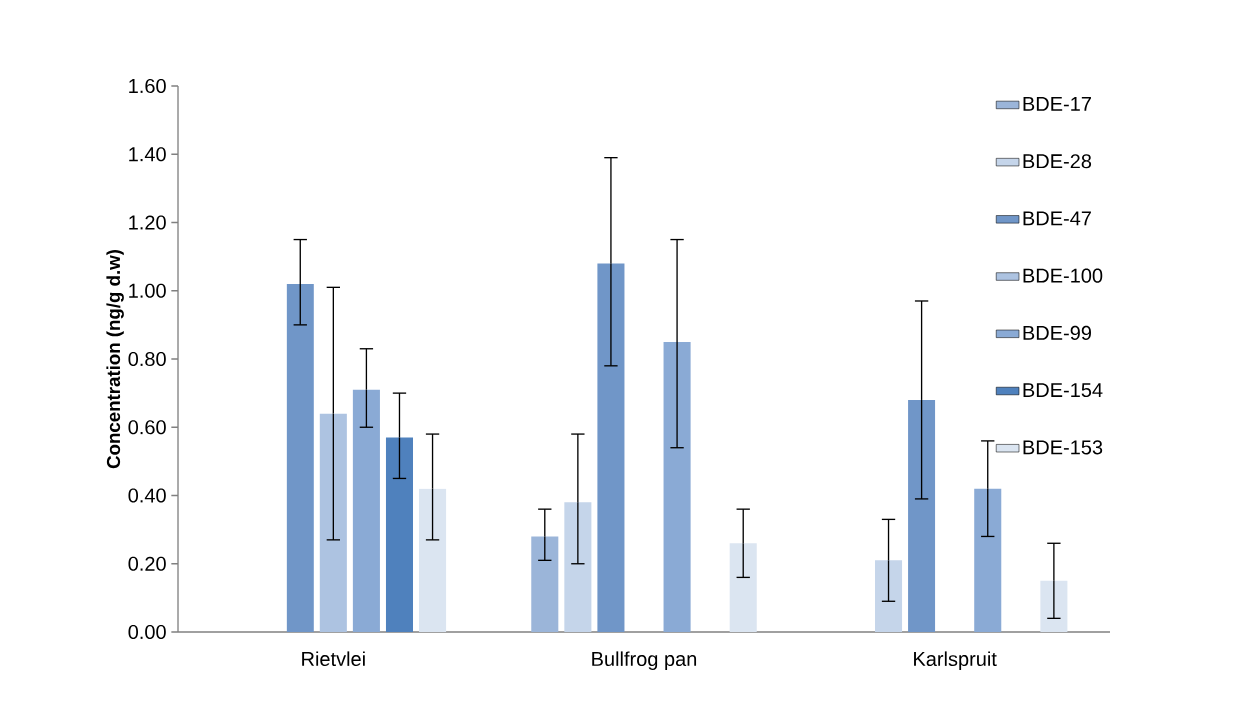 The image size is (1249, 704). What do you see at coordinates (147, 427) in the screenshot?
I see `y-tick-label: 0.60` at bounding box center [147, 427].